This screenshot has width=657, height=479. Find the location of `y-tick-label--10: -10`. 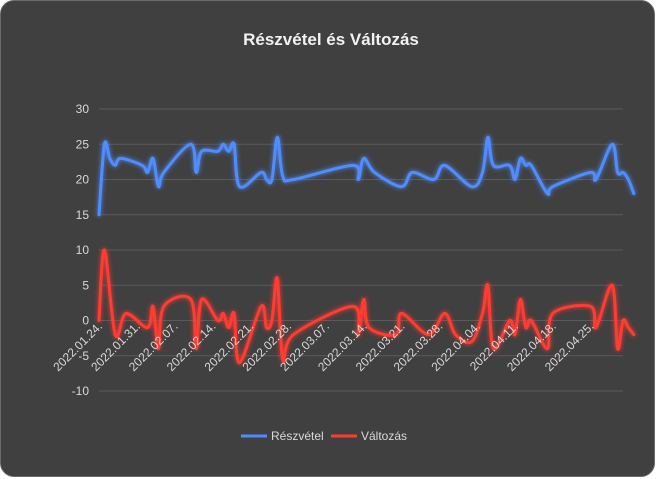

y-tick-label--10: -10 is located at coordinates (81, 391).